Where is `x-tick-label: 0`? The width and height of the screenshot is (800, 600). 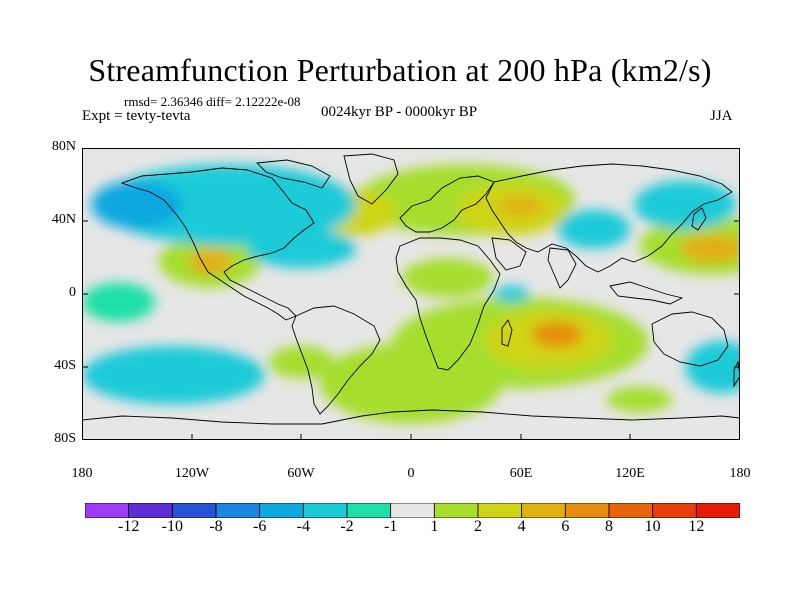 x-tick-label: 0 is located at coordinates (411, 473).